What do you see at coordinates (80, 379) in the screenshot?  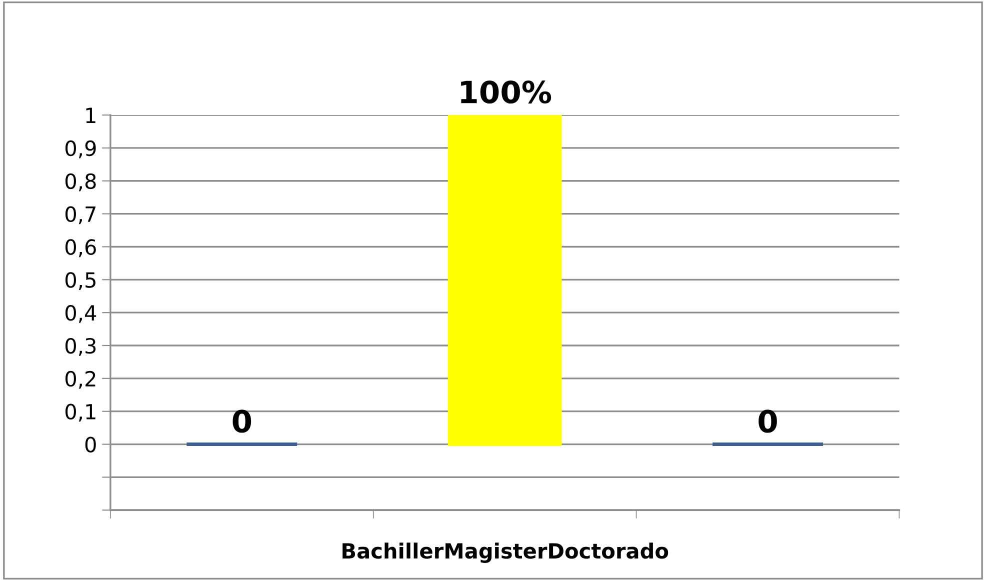 I see `y-tick-label: 0,2` at bounding box center [80, 379].